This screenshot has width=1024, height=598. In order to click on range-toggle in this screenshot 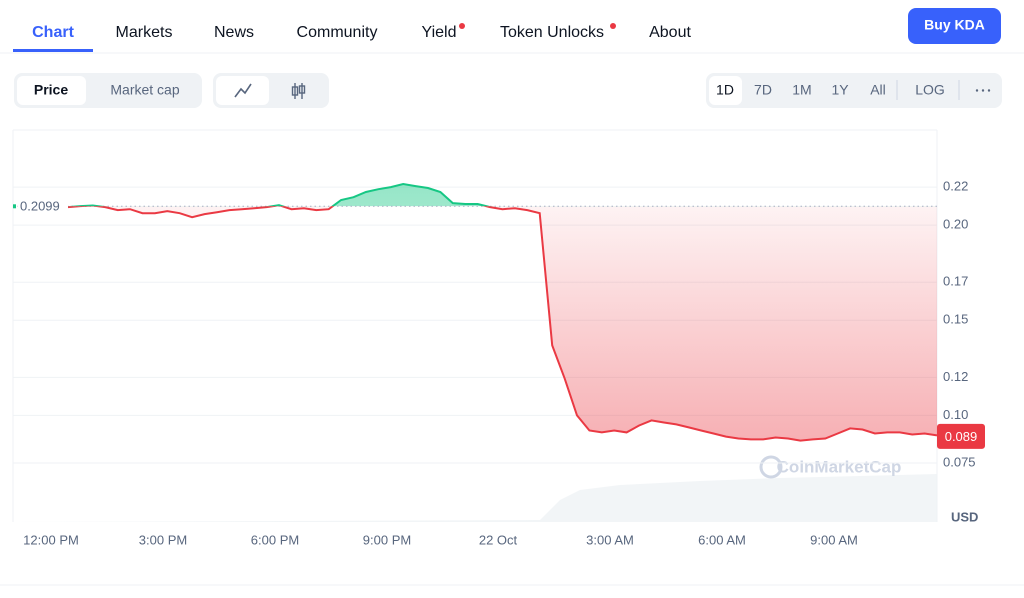, I will do `click(854, 90)`.